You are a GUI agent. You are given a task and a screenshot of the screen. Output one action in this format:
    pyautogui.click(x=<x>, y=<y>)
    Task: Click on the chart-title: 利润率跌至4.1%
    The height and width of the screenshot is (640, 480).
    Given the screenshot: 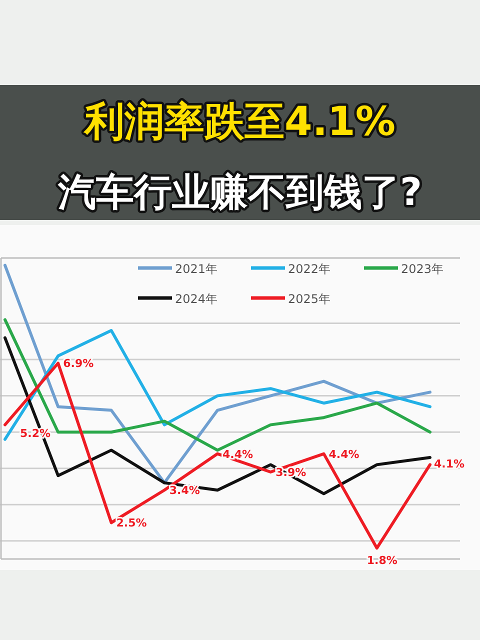 What is the action you would take?
    pyautogui.click(x=239, y=122)
    